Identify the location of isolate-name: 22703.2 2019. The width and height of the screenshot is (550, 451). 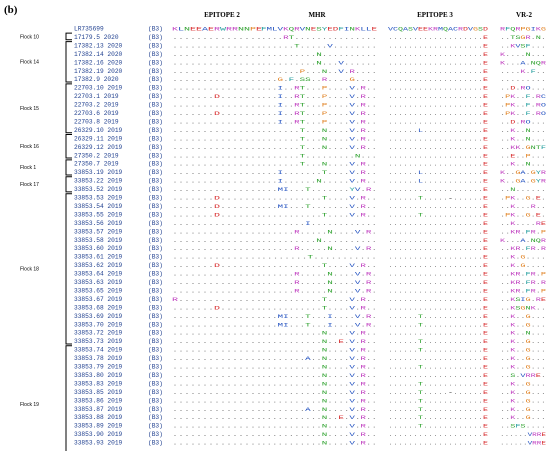
(96, 105).